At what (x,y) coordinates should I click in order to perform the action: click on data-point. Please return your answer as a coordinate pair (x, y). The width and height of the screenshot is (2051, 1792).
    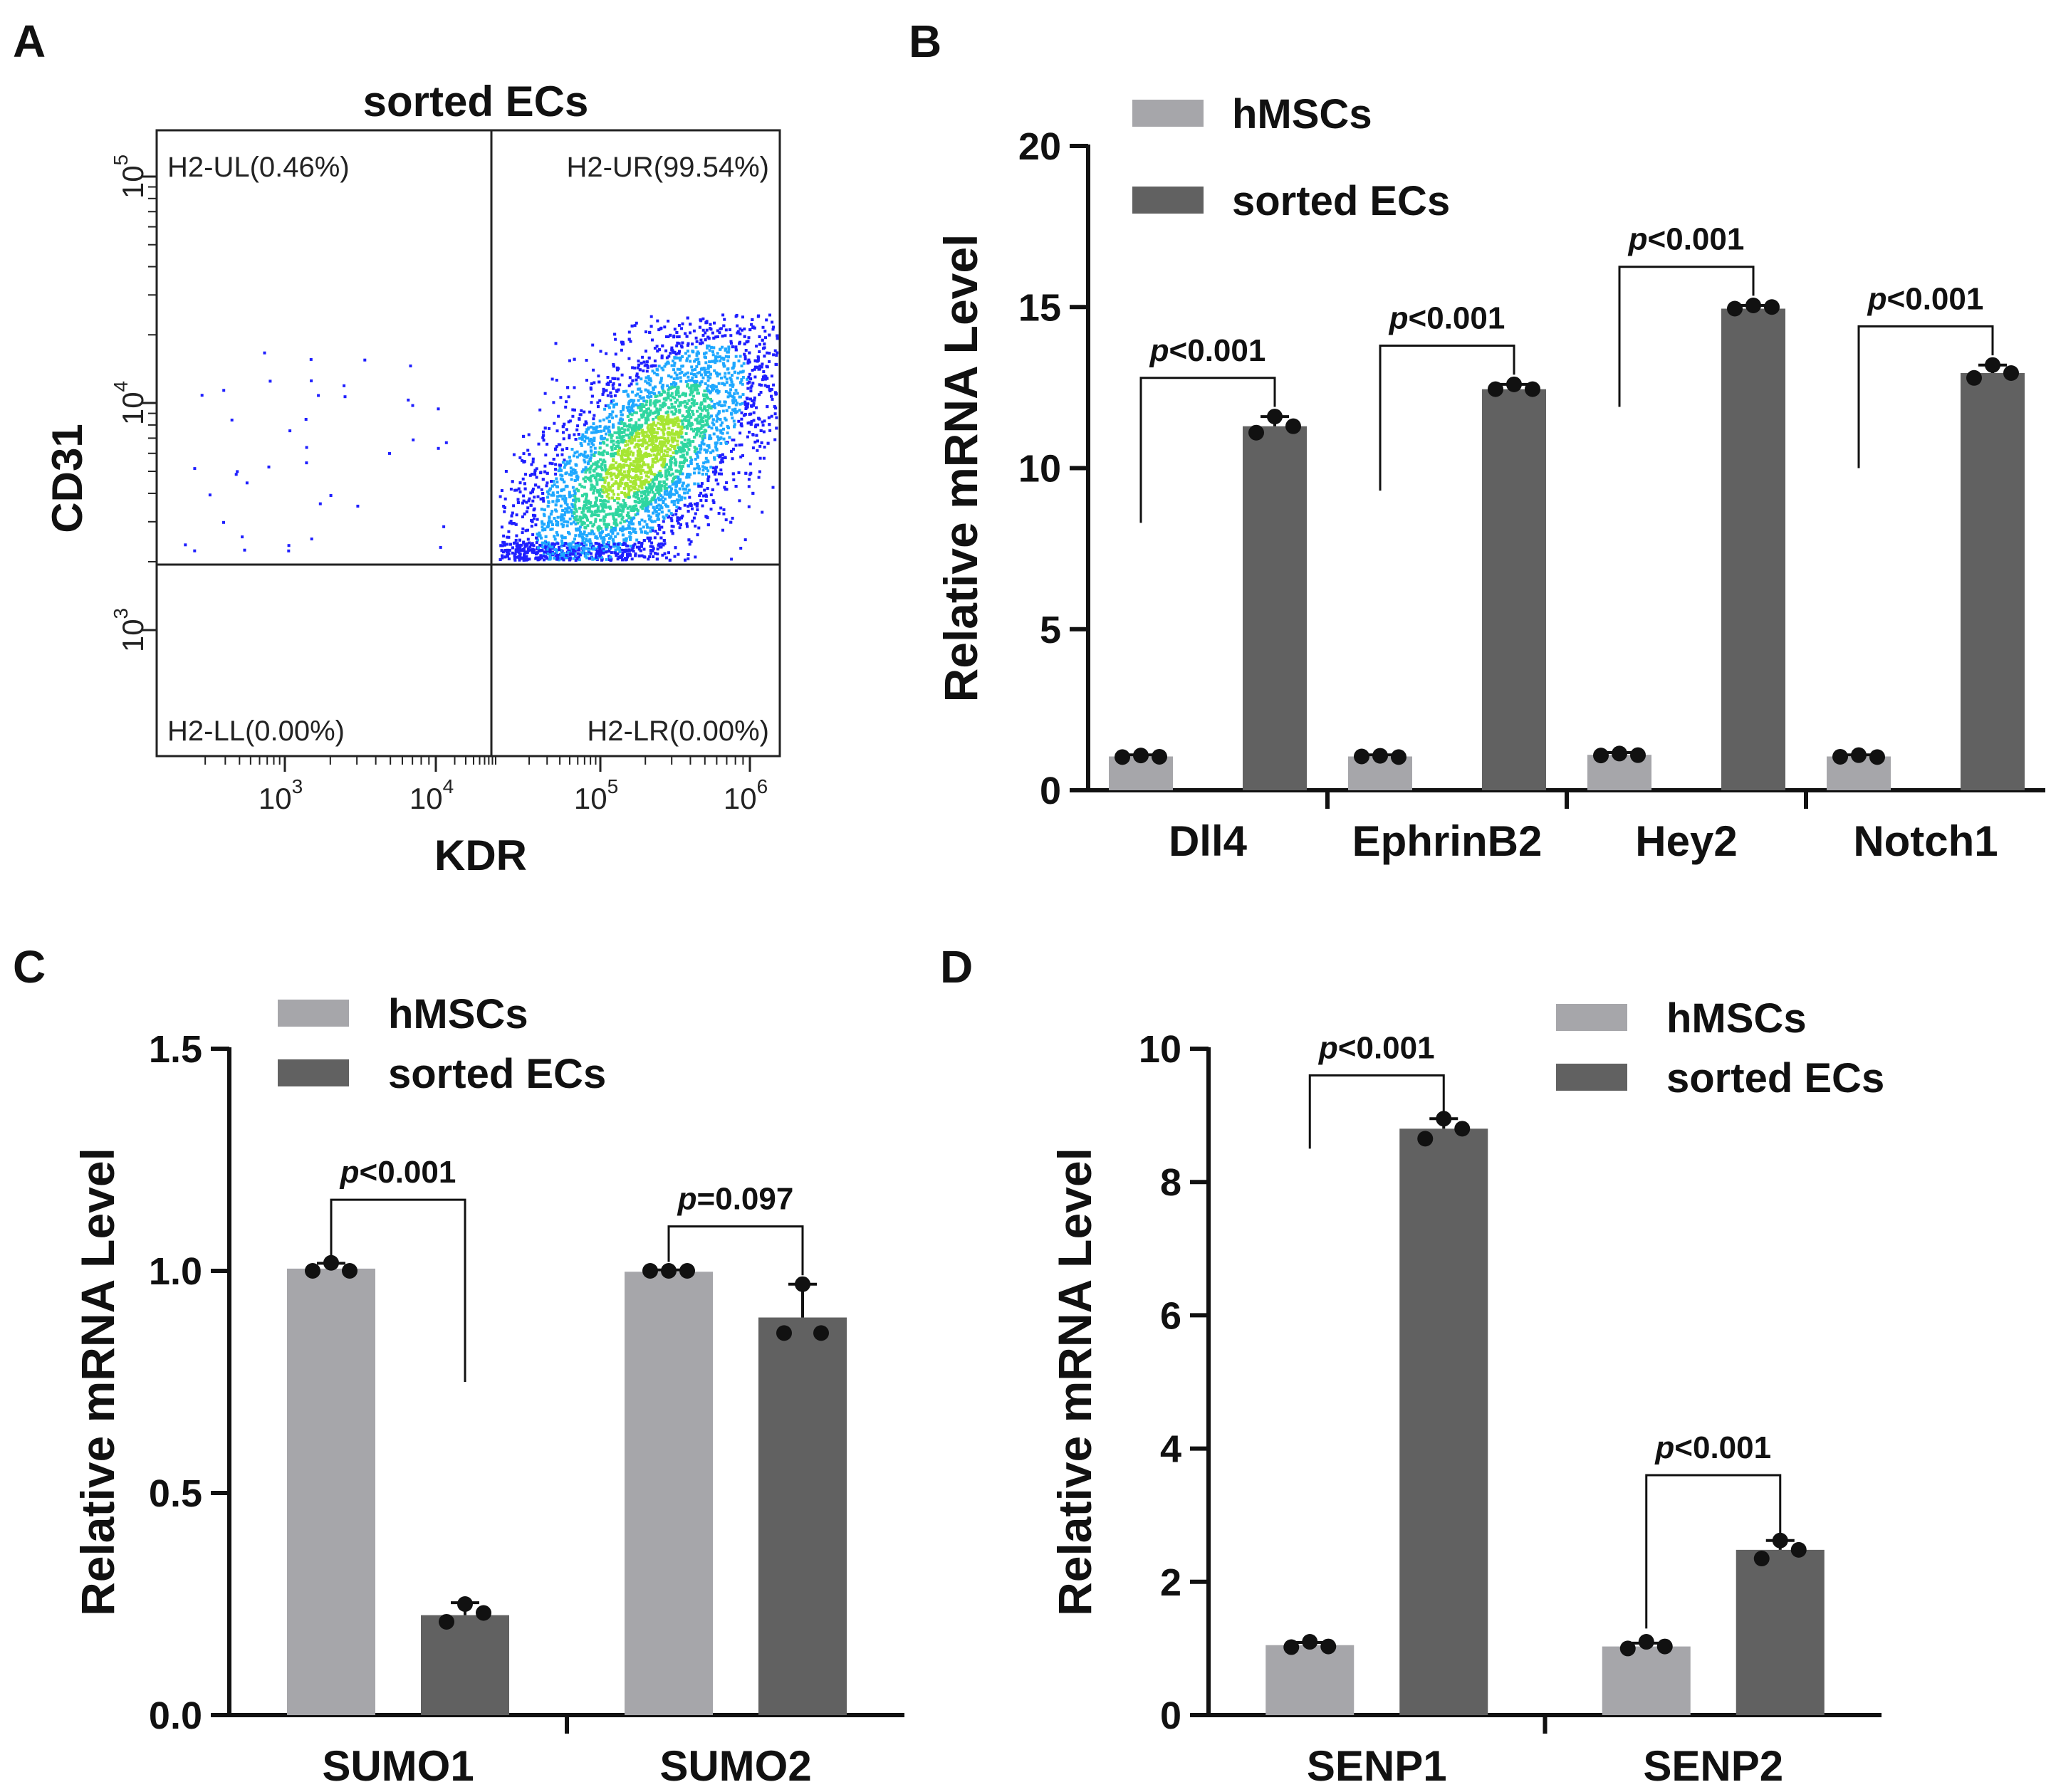
    Looking at the image, I should click on (1256, 432).